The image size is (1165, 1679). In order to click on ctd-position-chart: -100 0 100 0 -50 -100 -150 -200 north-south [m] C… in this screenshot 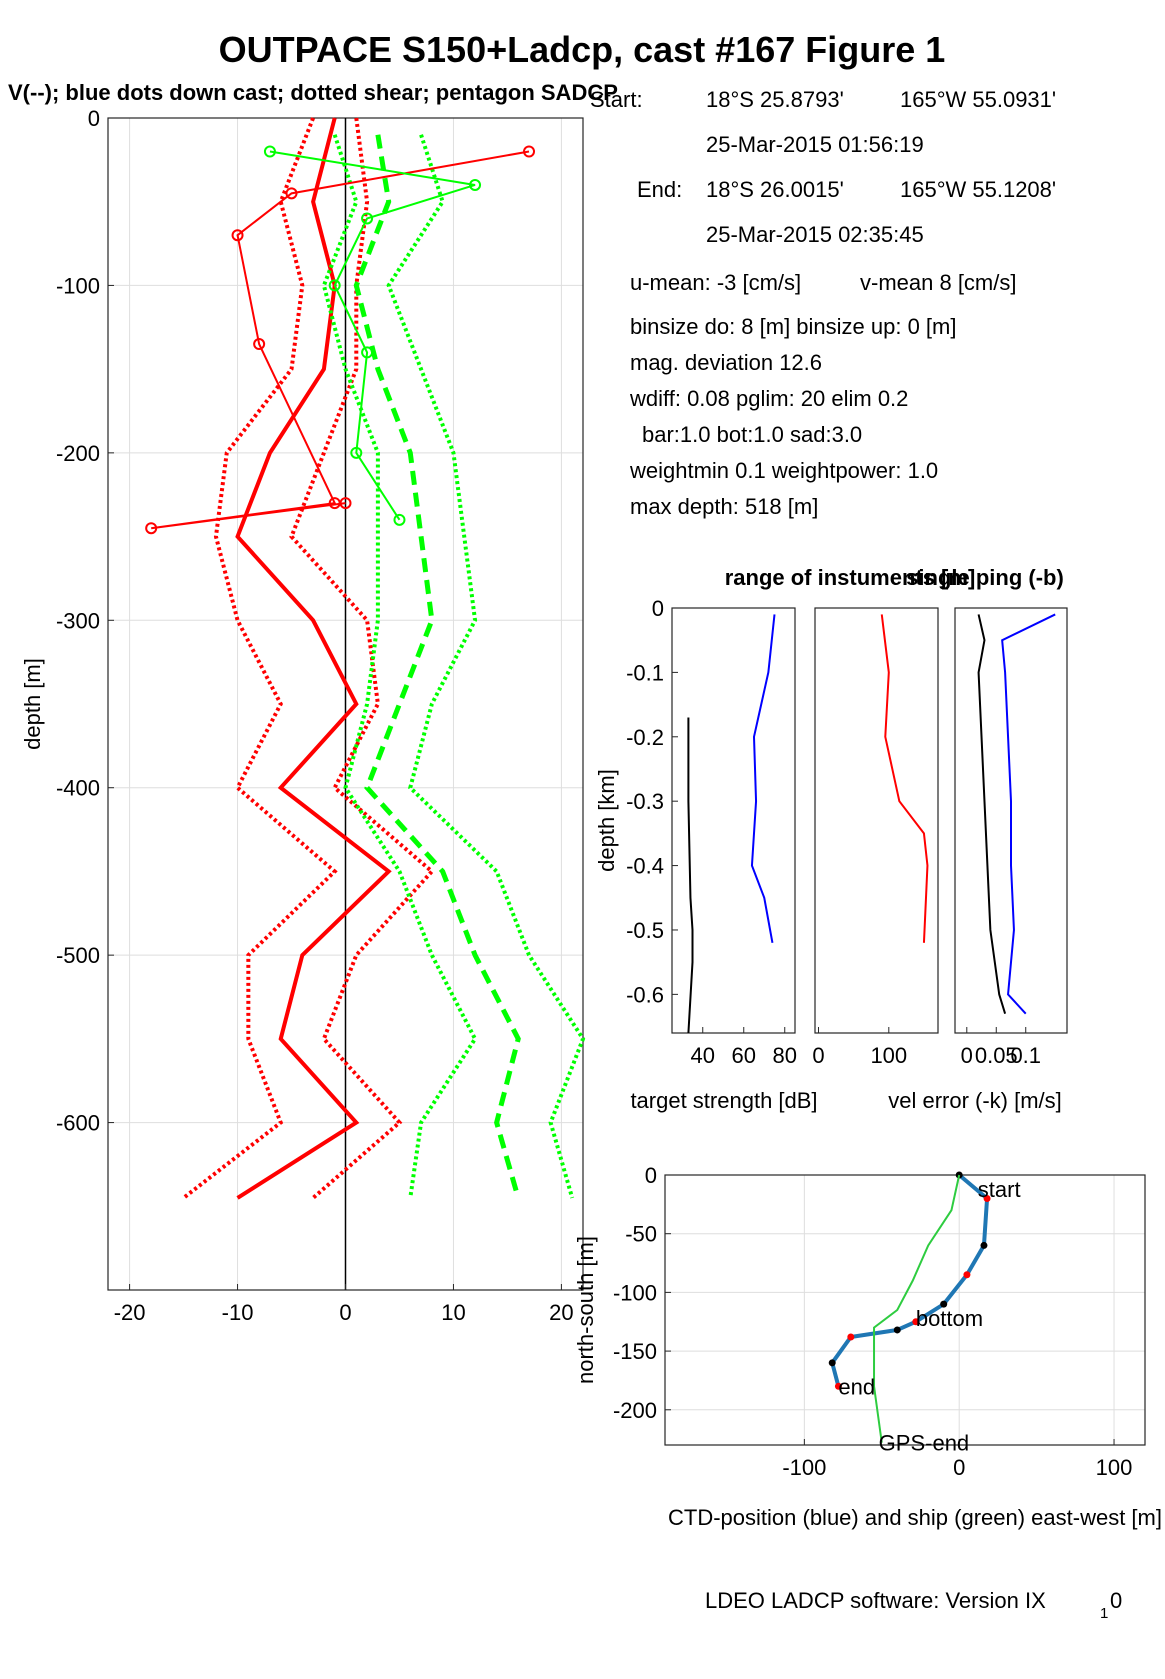, I will do `click(867, 1346)`.